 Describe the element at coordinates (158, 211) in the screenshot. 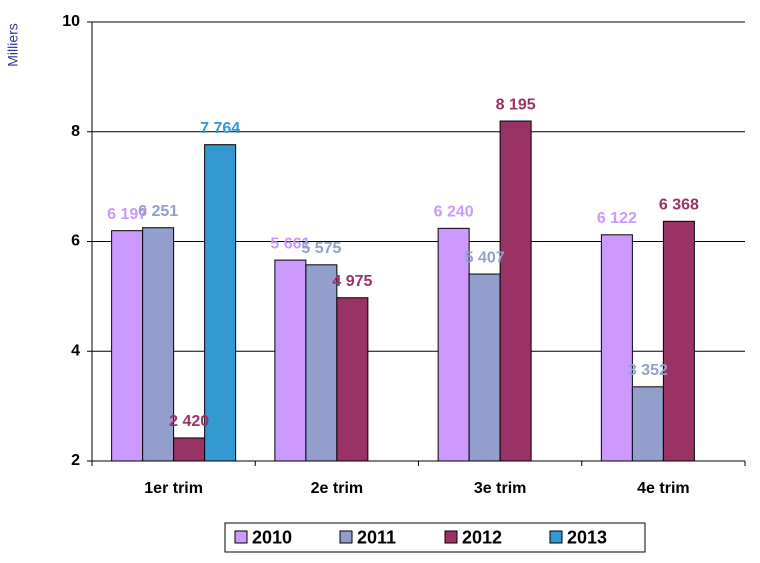

I see `data-label: 6 251` at that location.